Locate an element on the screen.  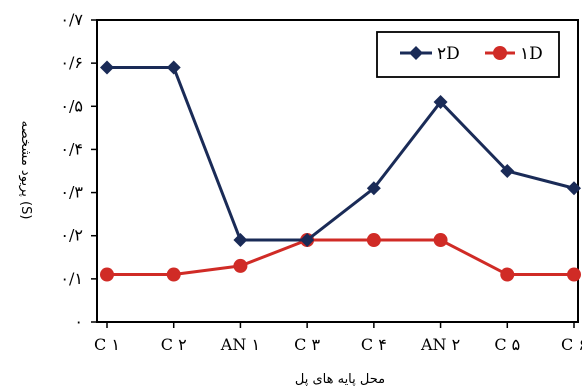
y-tick-label: ۰/۵ is located at coordinates (71, 105).